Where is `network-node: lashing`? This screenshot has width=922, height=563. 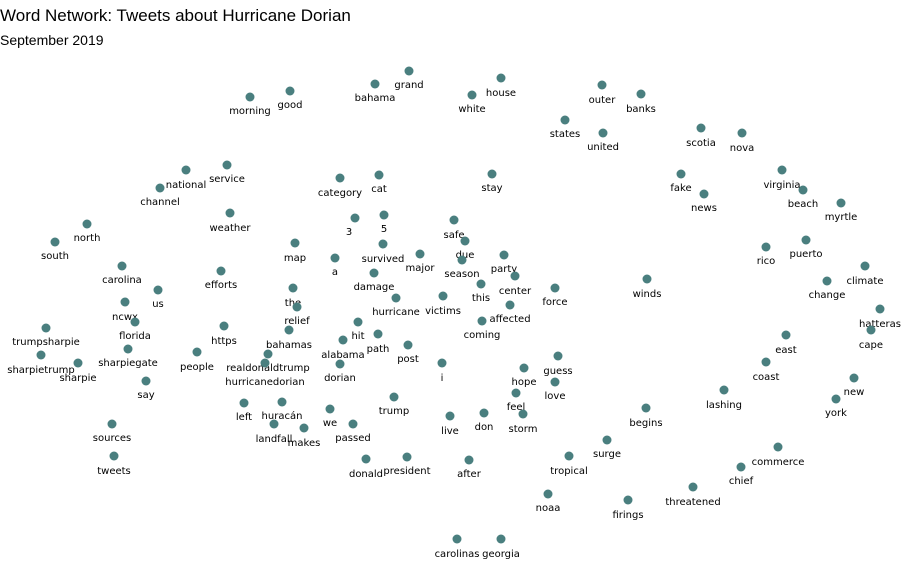 network-node: lashing is located at coordinates (724, 398).